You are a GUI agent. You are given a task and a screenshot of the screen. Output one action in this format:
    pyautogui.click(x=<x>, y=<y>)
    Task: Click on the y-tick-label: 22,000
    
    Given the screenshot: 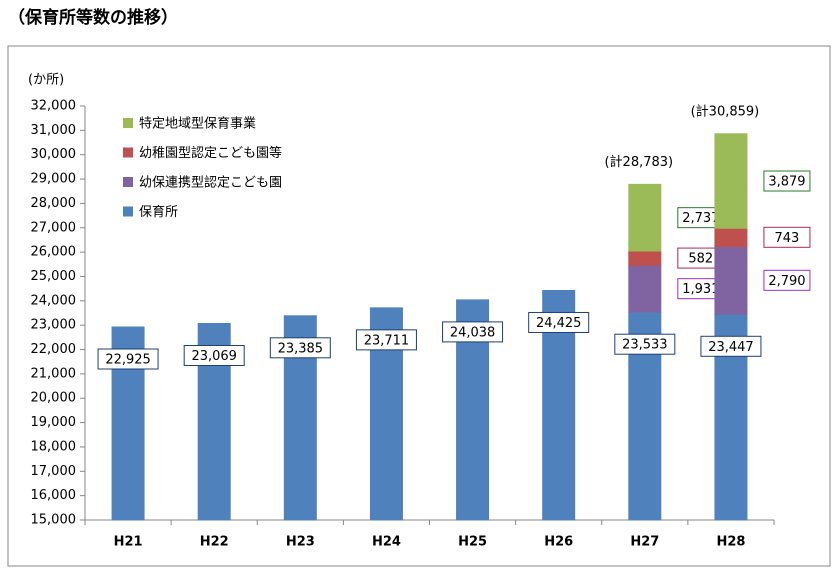 What is the action you would take?
    pyautogui.click(x=54, y=349)
    